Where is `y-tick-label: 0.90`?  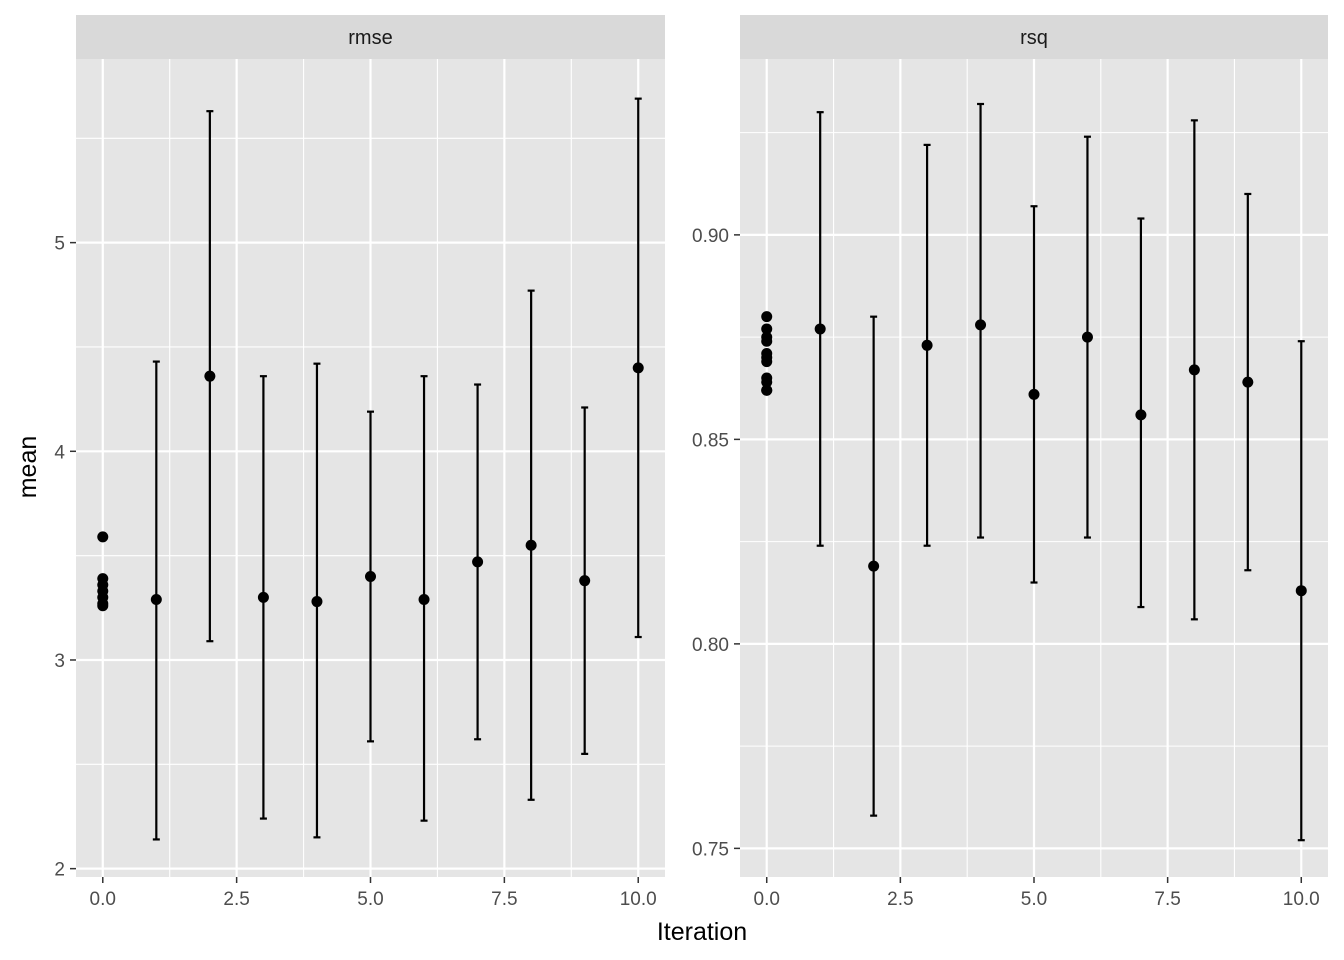
y-tick-label: 0.90 is located at coordinates (710, 236).